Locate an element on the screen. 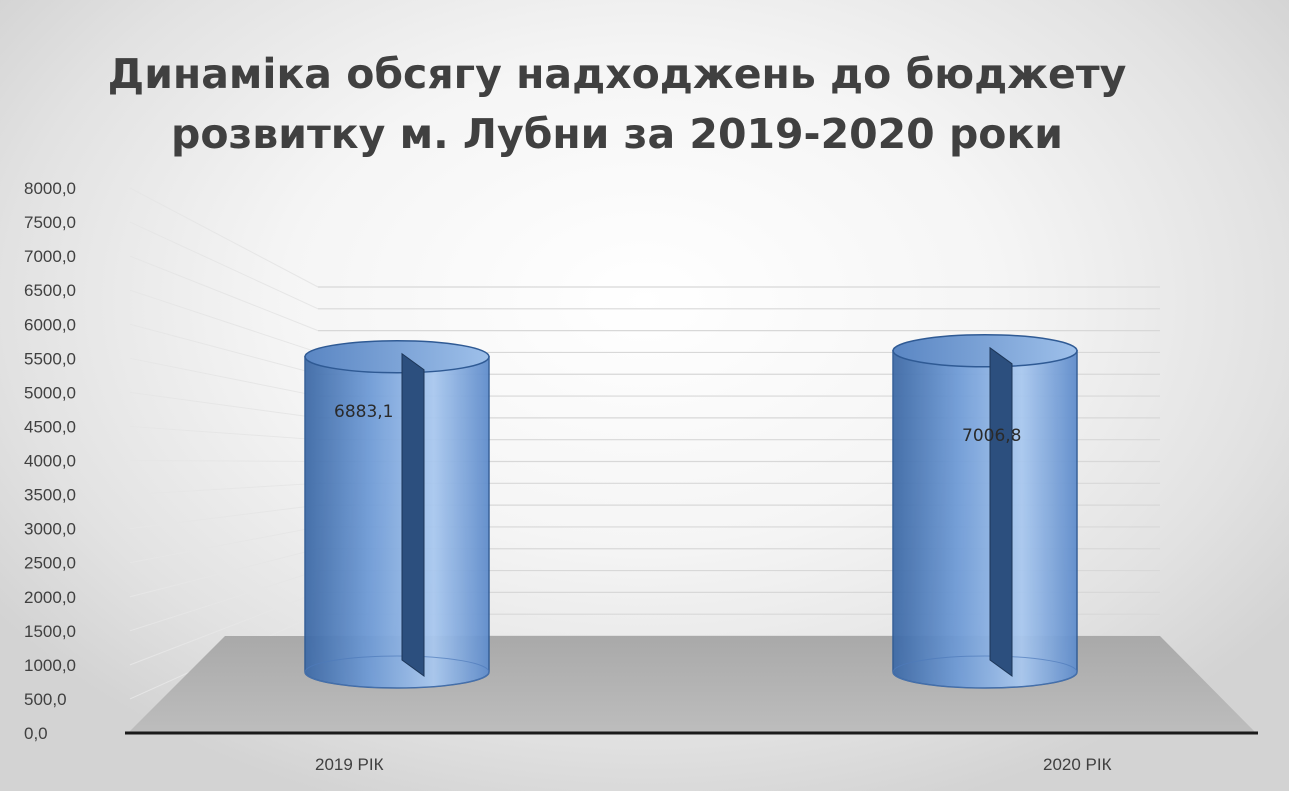 The height and width of the screenshot is (791, 1289). y-tick-label: 7000,0 is located at coordinates (50, 256).